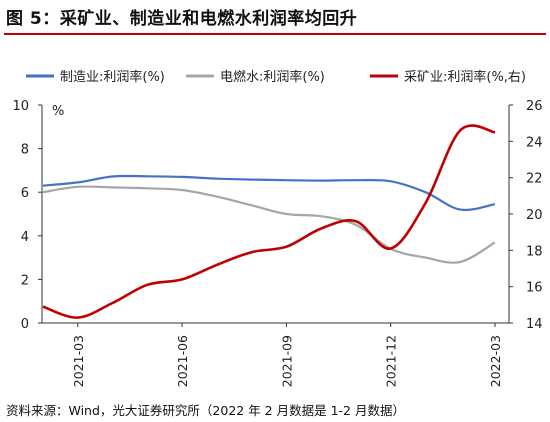 The width and height of the screenshot is (550, 422). I want to click on manufacturing-series-line, so click(269, 193).